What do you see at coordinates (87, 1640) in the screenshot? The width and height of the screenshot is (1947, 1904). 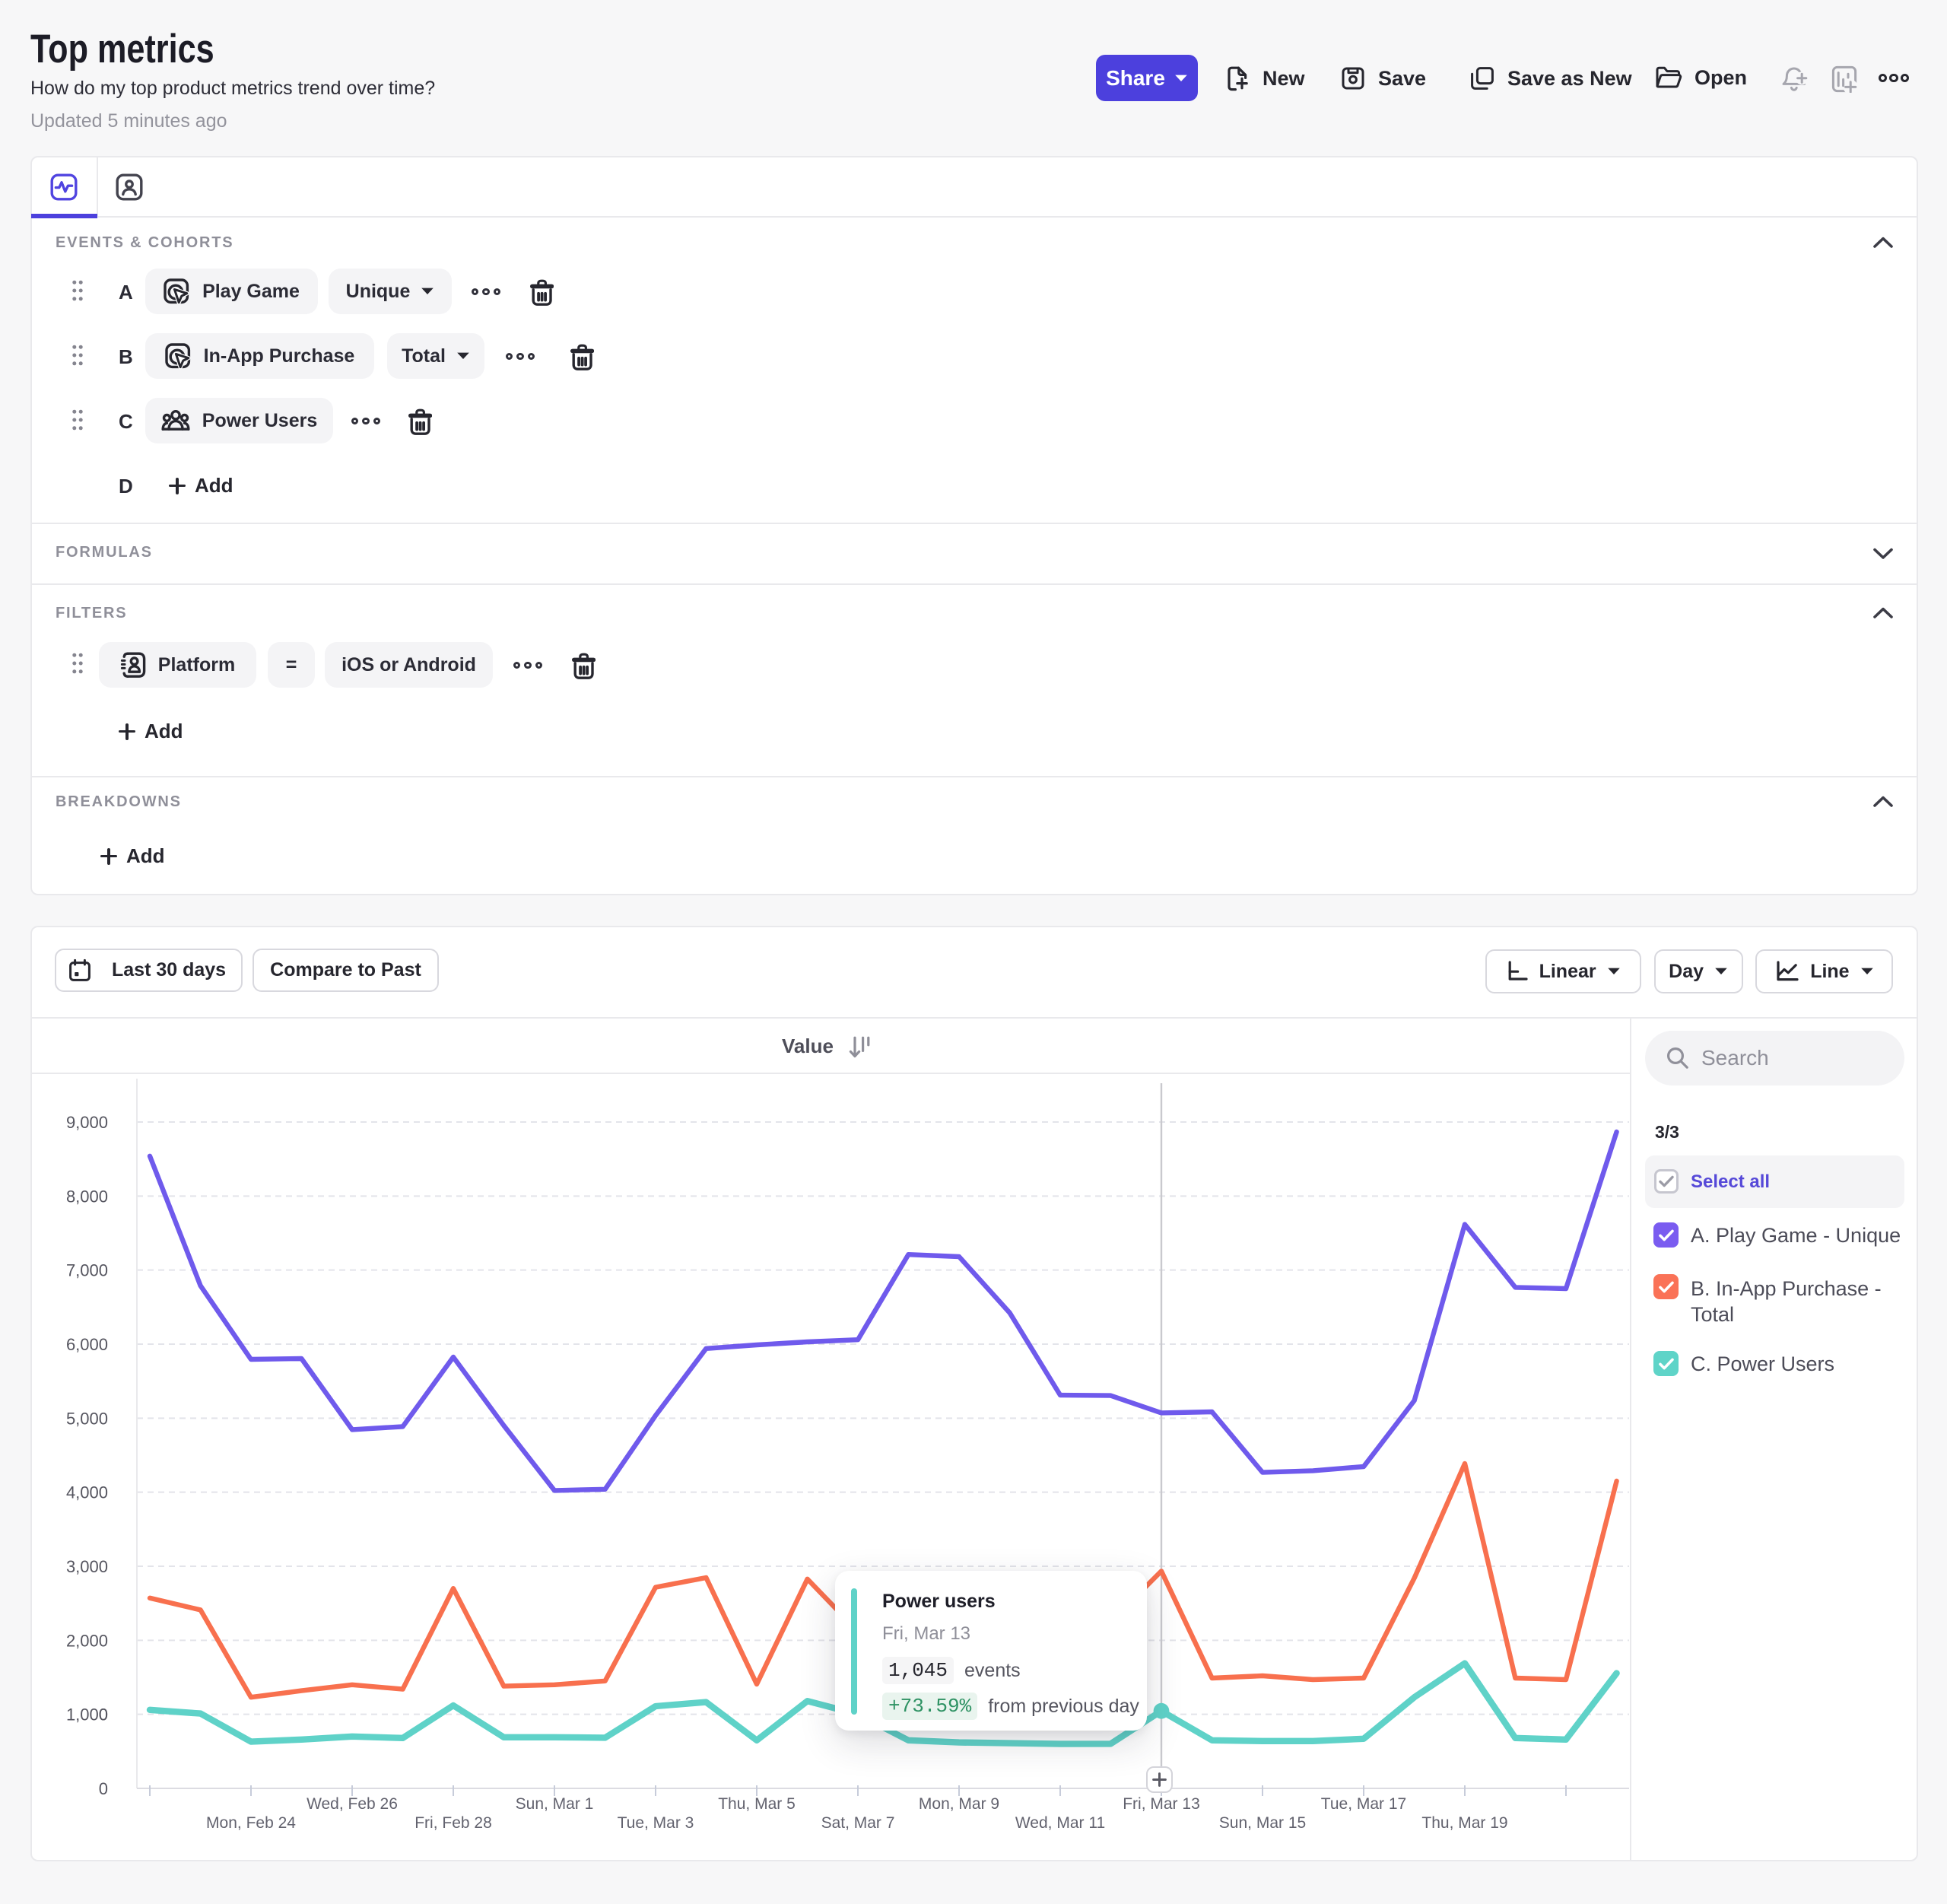 I see `svg-text: 2,000` at bounding box center [87, 1640].